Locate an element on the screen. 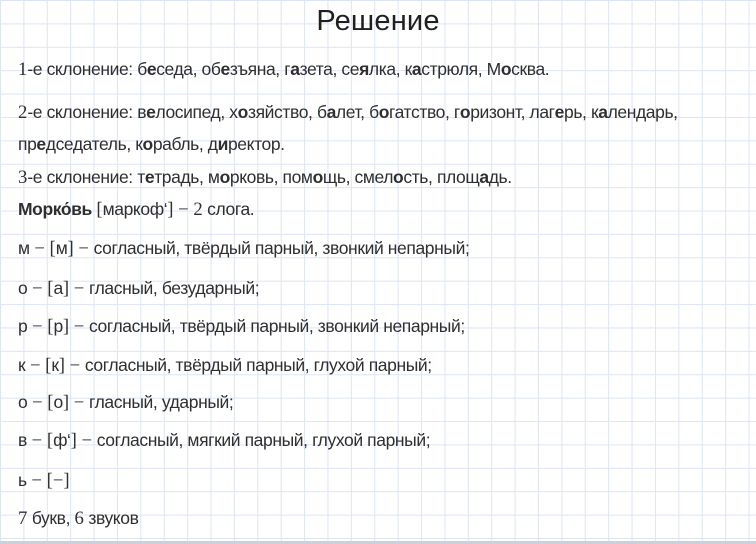  text-segment: ] is located at coordinates (170, 209).